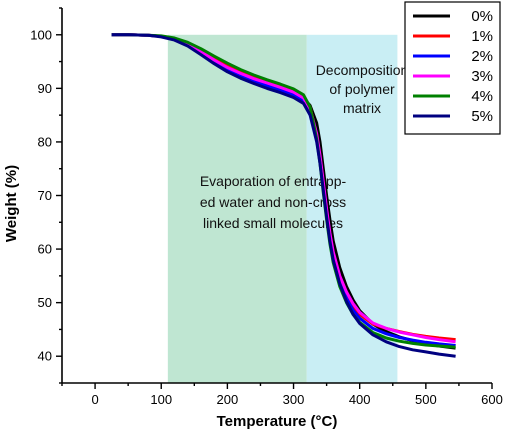 Image resolution: width=505 pixels, height=432 pixels. What do you see at coordinates (482, 36) in the screenshot?
I see `legend-label-1pct: 1%` at bounding box center [482, 36].